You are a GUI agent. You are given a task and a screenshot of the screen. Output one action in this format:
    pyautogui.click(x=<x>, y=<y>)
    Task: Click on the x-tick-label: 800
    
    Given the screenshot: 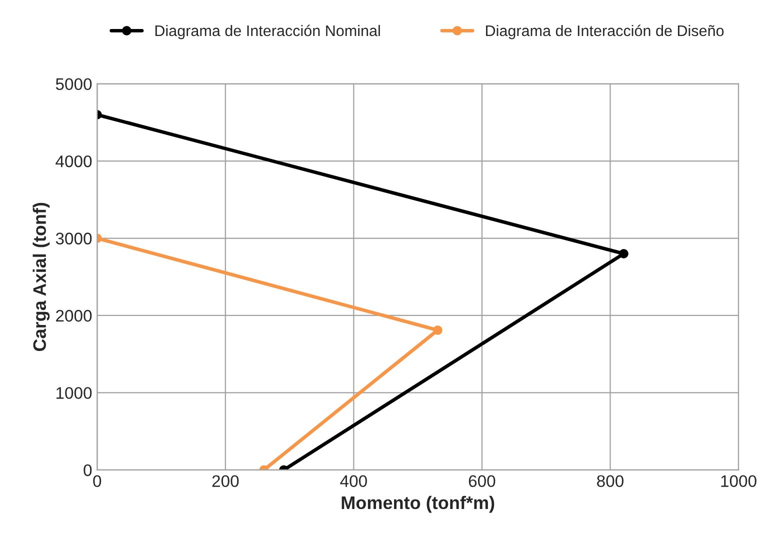 What is the action you would take?
    pyautogui.click(x=610, y=481)
    